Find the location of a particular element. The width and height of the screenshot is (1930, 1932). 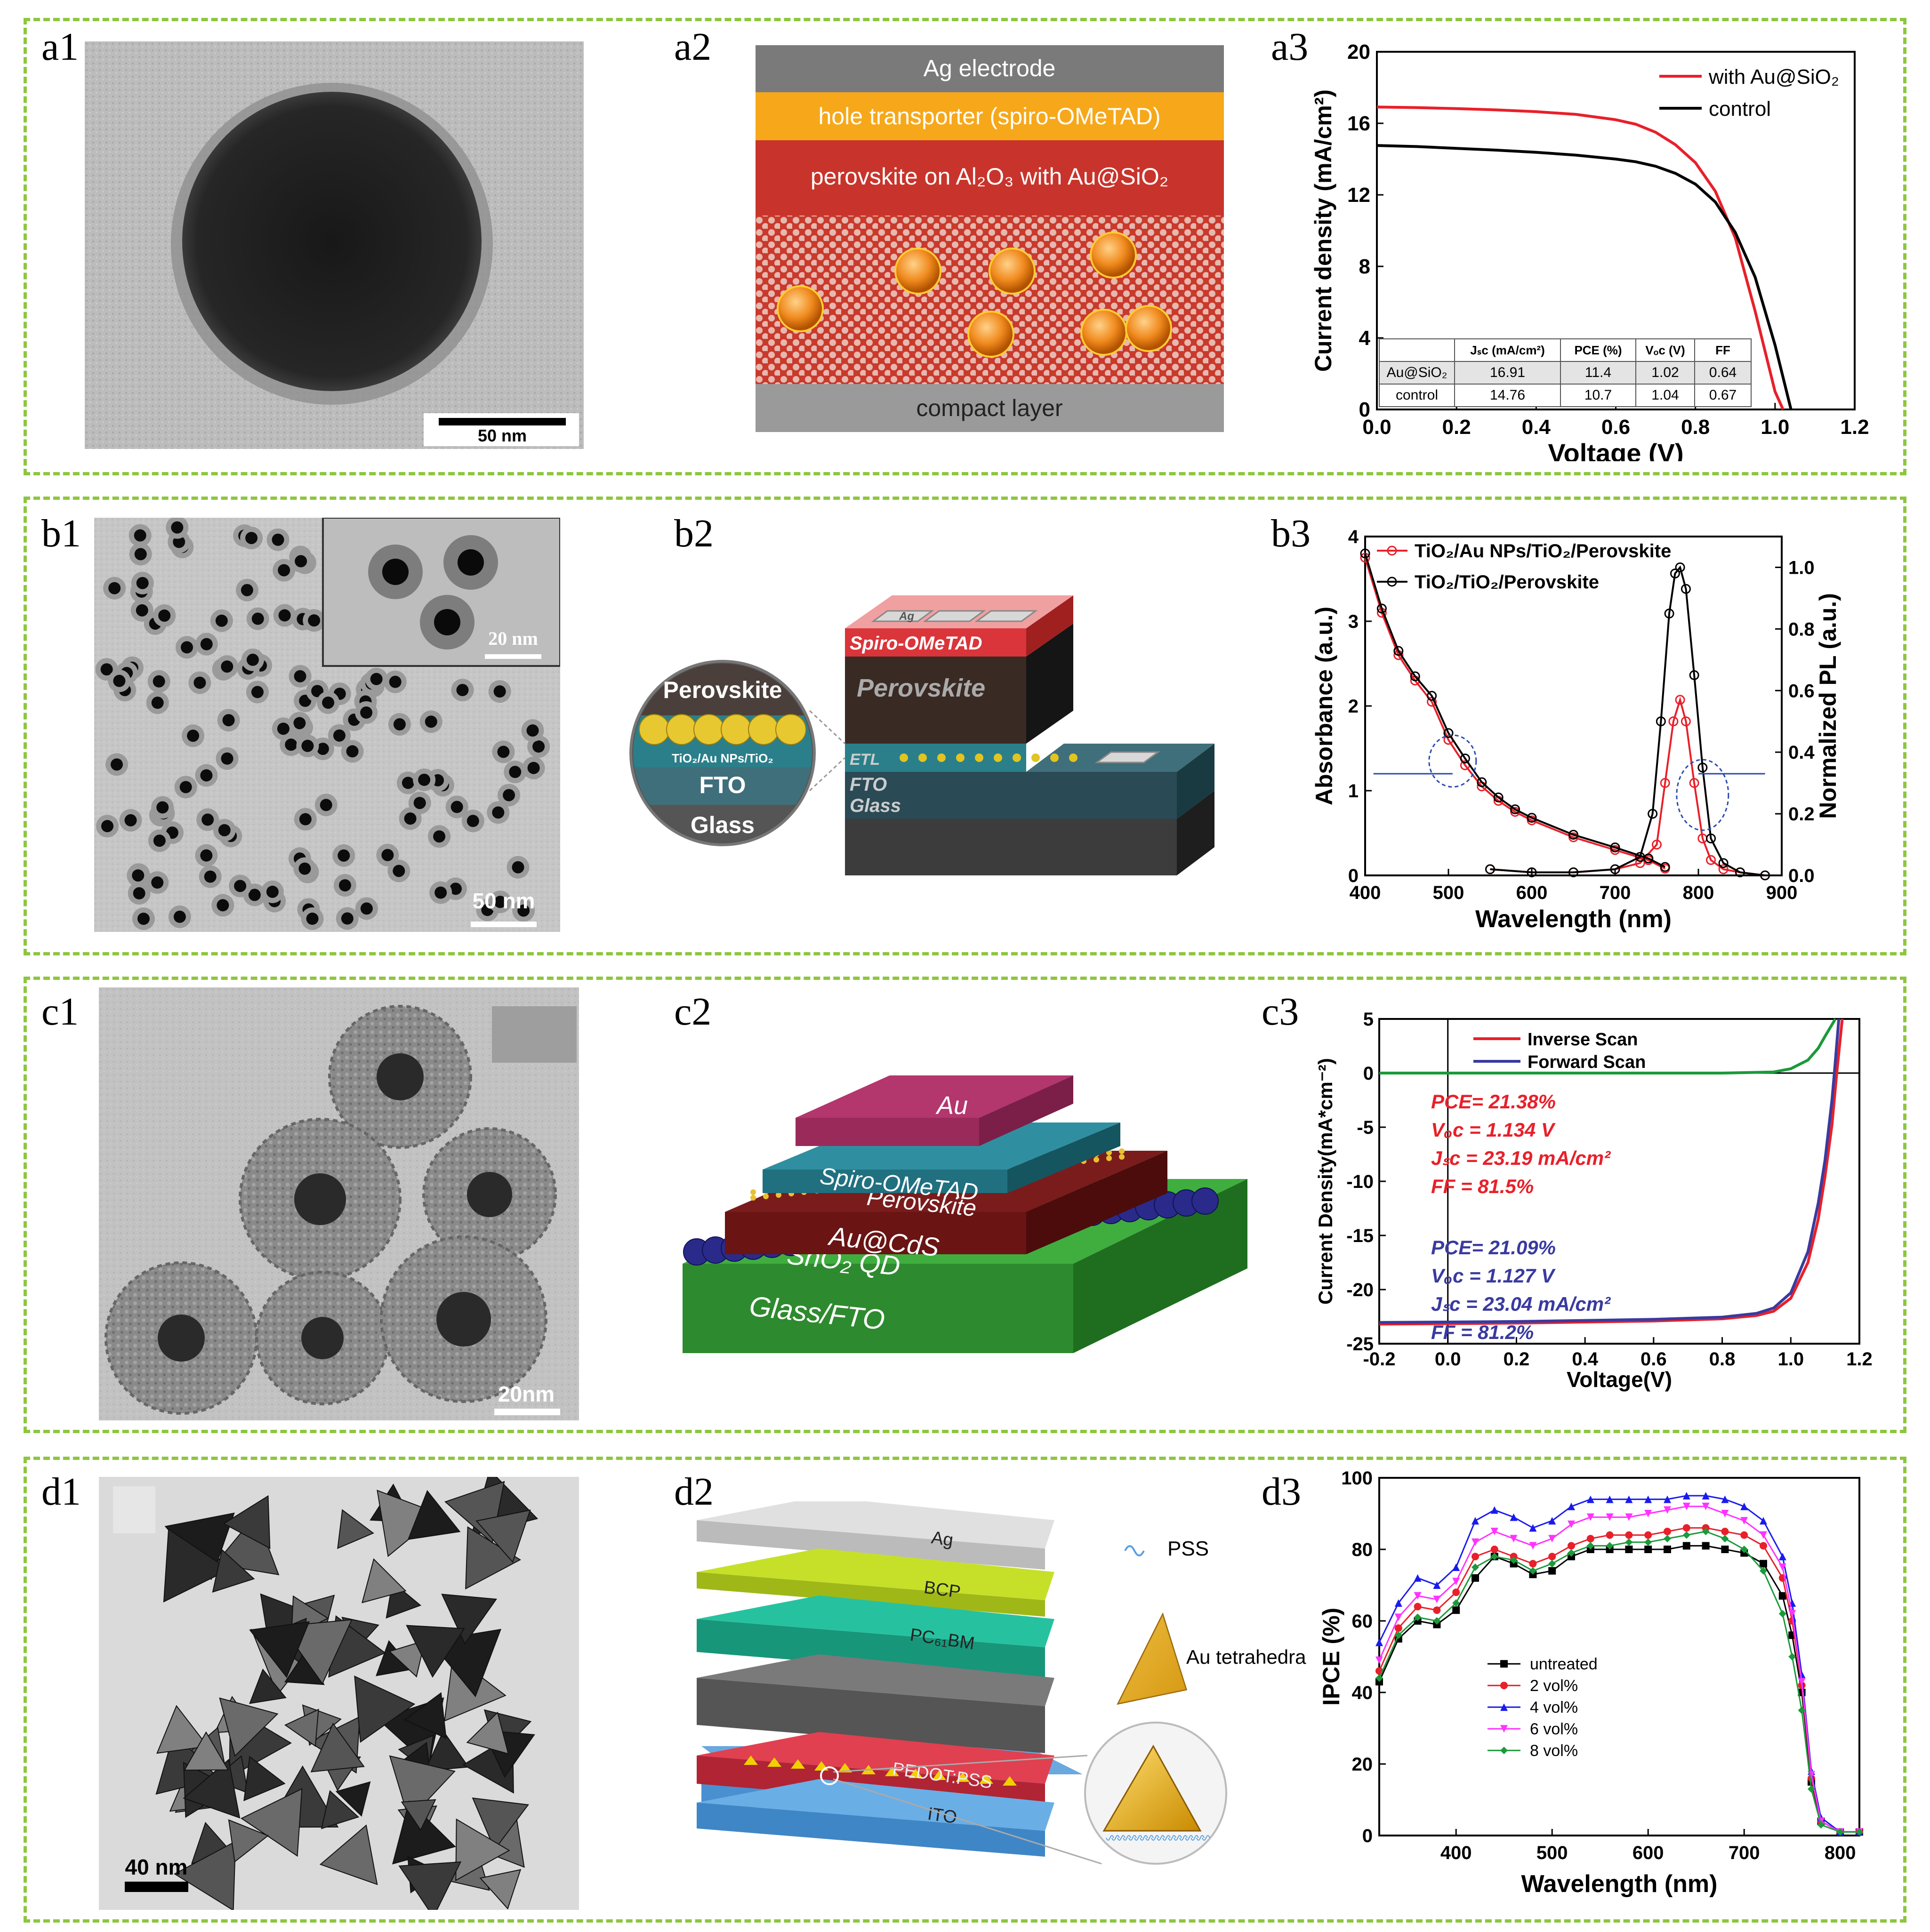

table-cell-text: 0.67 is located at coordinates (1723, 395).